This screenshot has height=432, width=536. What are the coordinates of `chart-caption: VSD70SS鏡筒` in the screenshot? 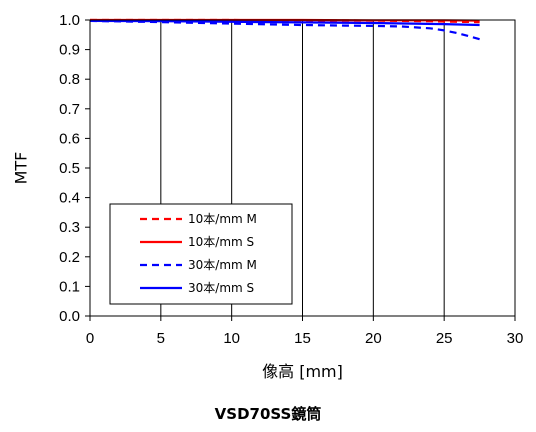 It's located at (268, 414).